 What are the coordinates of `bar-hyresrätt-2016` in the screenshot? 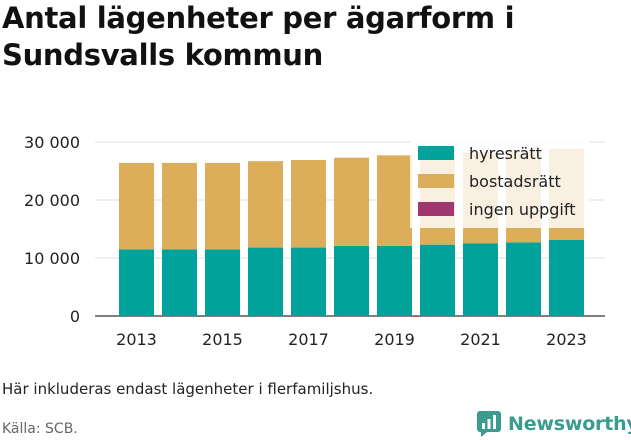 It's located at (265, 281).